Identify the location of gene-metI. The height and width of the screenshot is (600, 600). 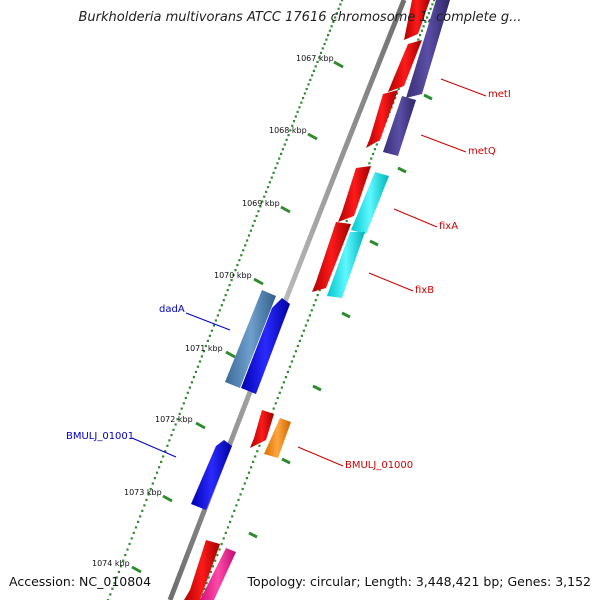
(419, 49).